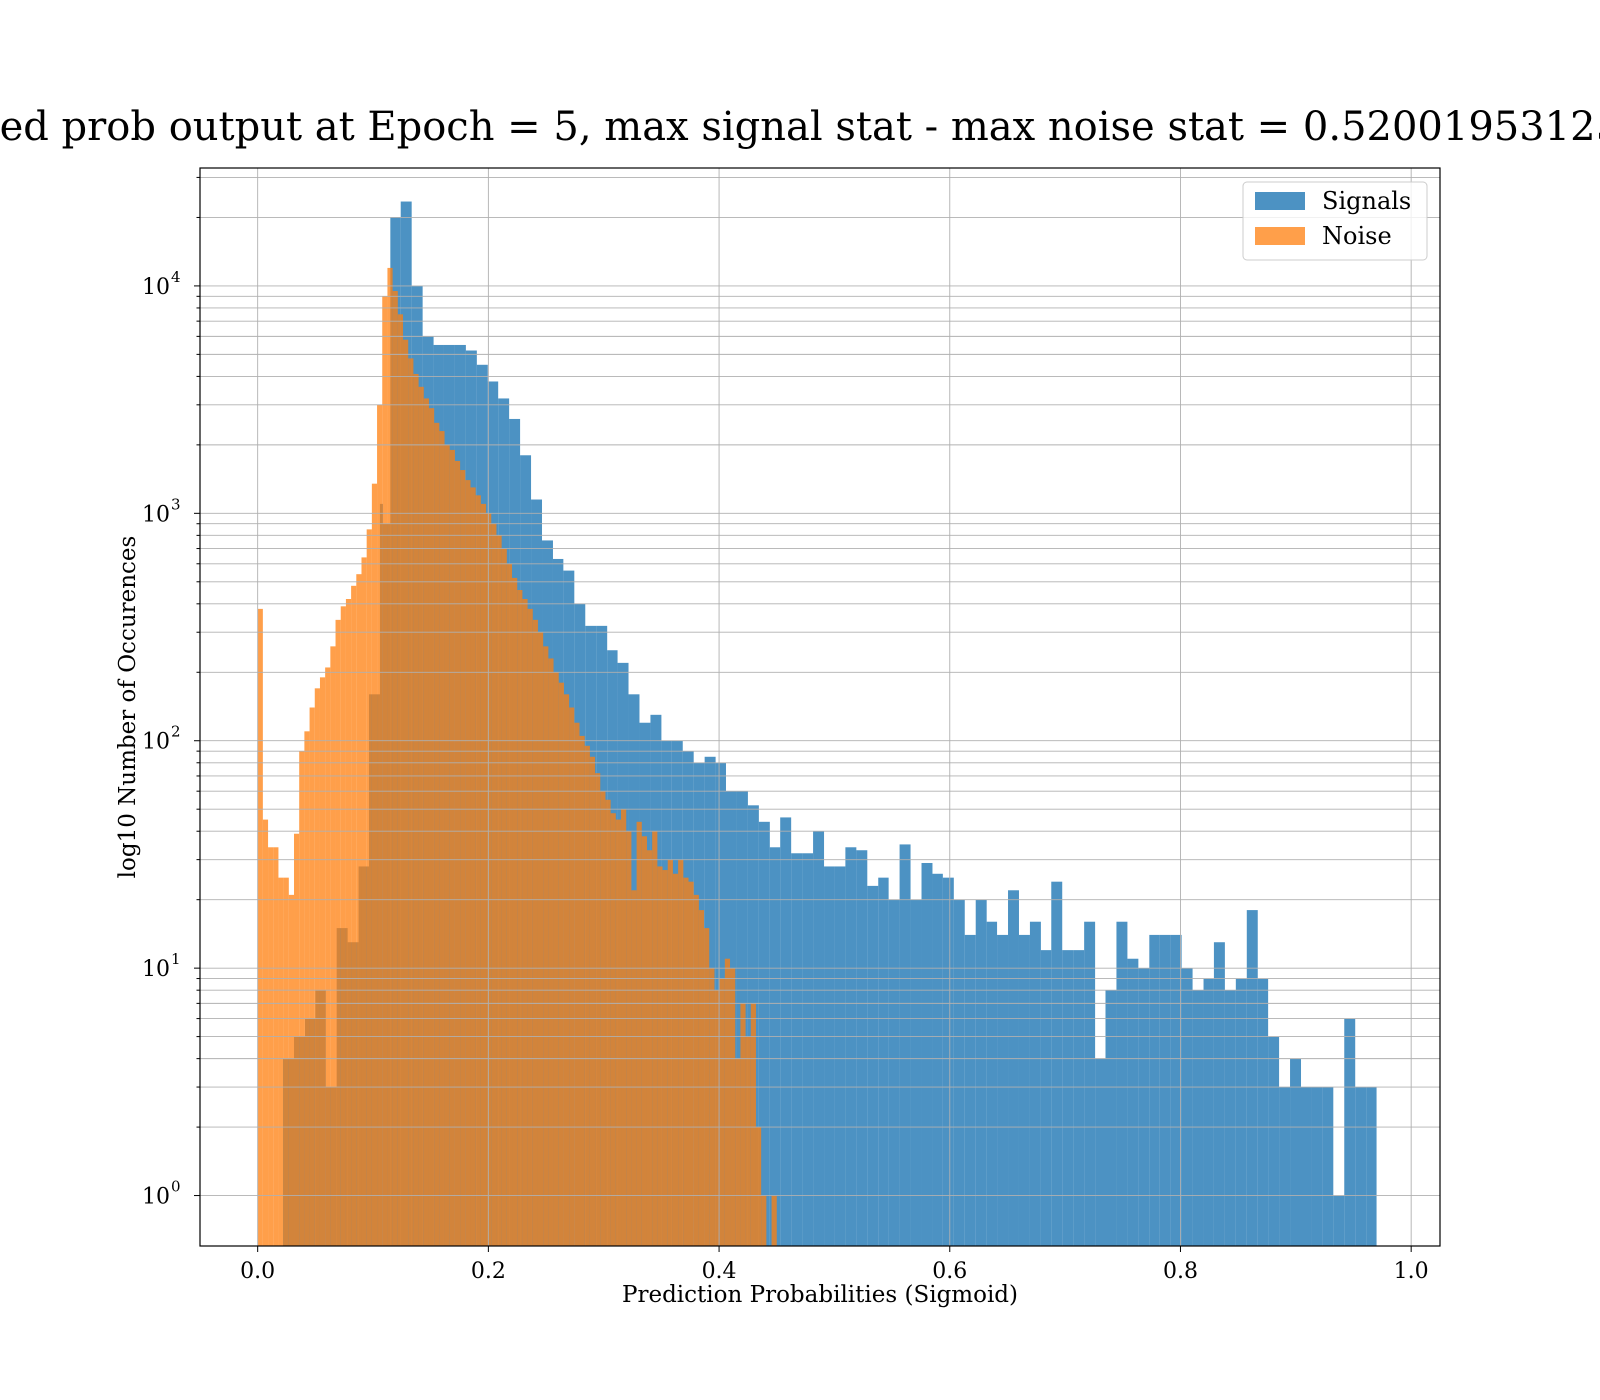 The height and width of the screenshot is (1400, 1600). I want to click on legend-label-signals: Signals, so click(1366, 201).